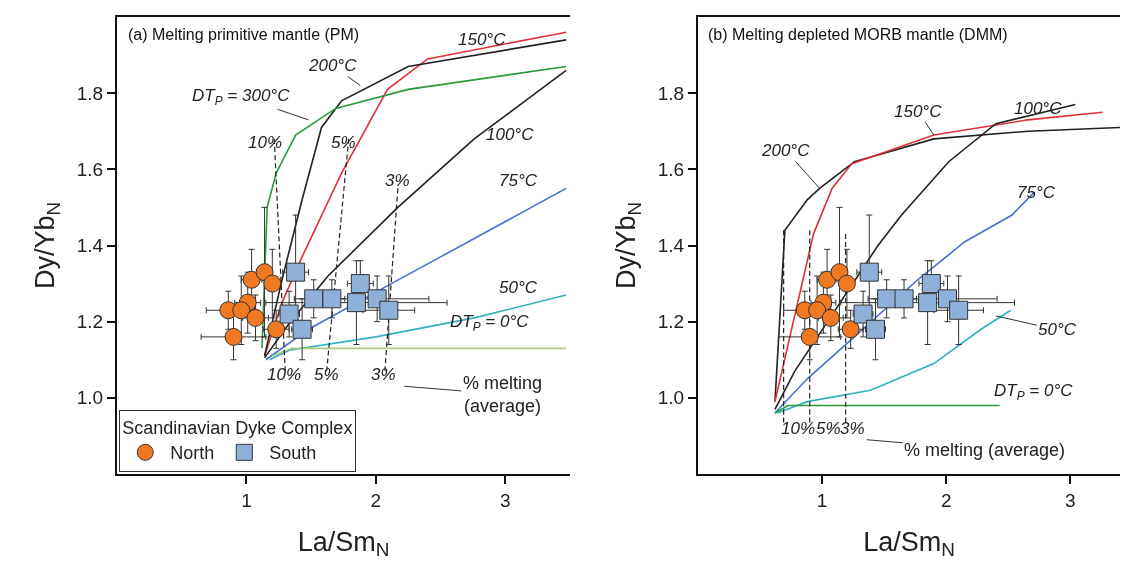  What do you see at coordinates (237, 428) in the screenshot?
I see `legend-title: Scandinavian Dyke Complex` at bounding box center [237, 428].